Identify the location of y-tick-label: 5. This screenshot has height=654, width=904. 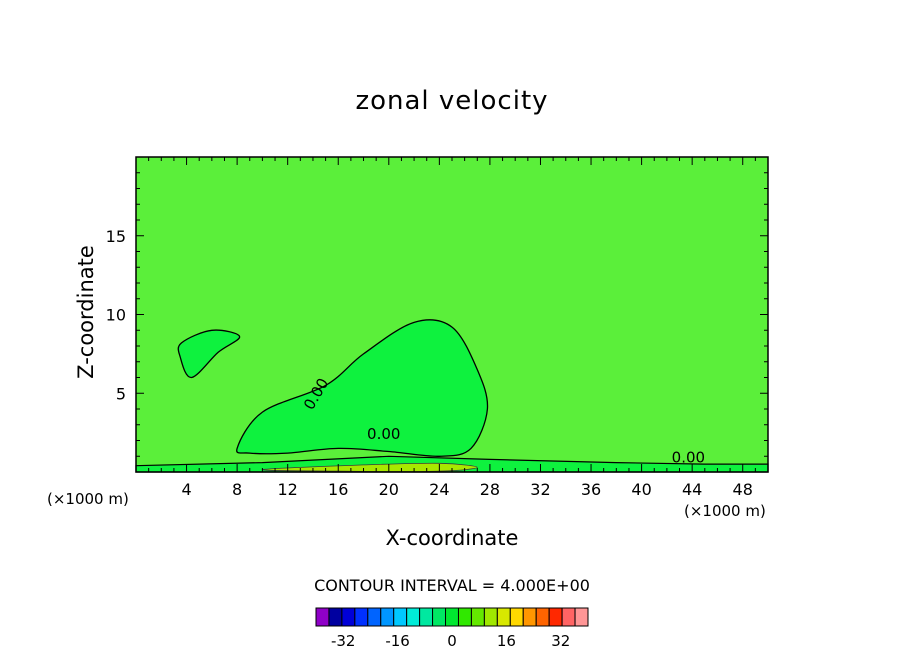
(121, 393).